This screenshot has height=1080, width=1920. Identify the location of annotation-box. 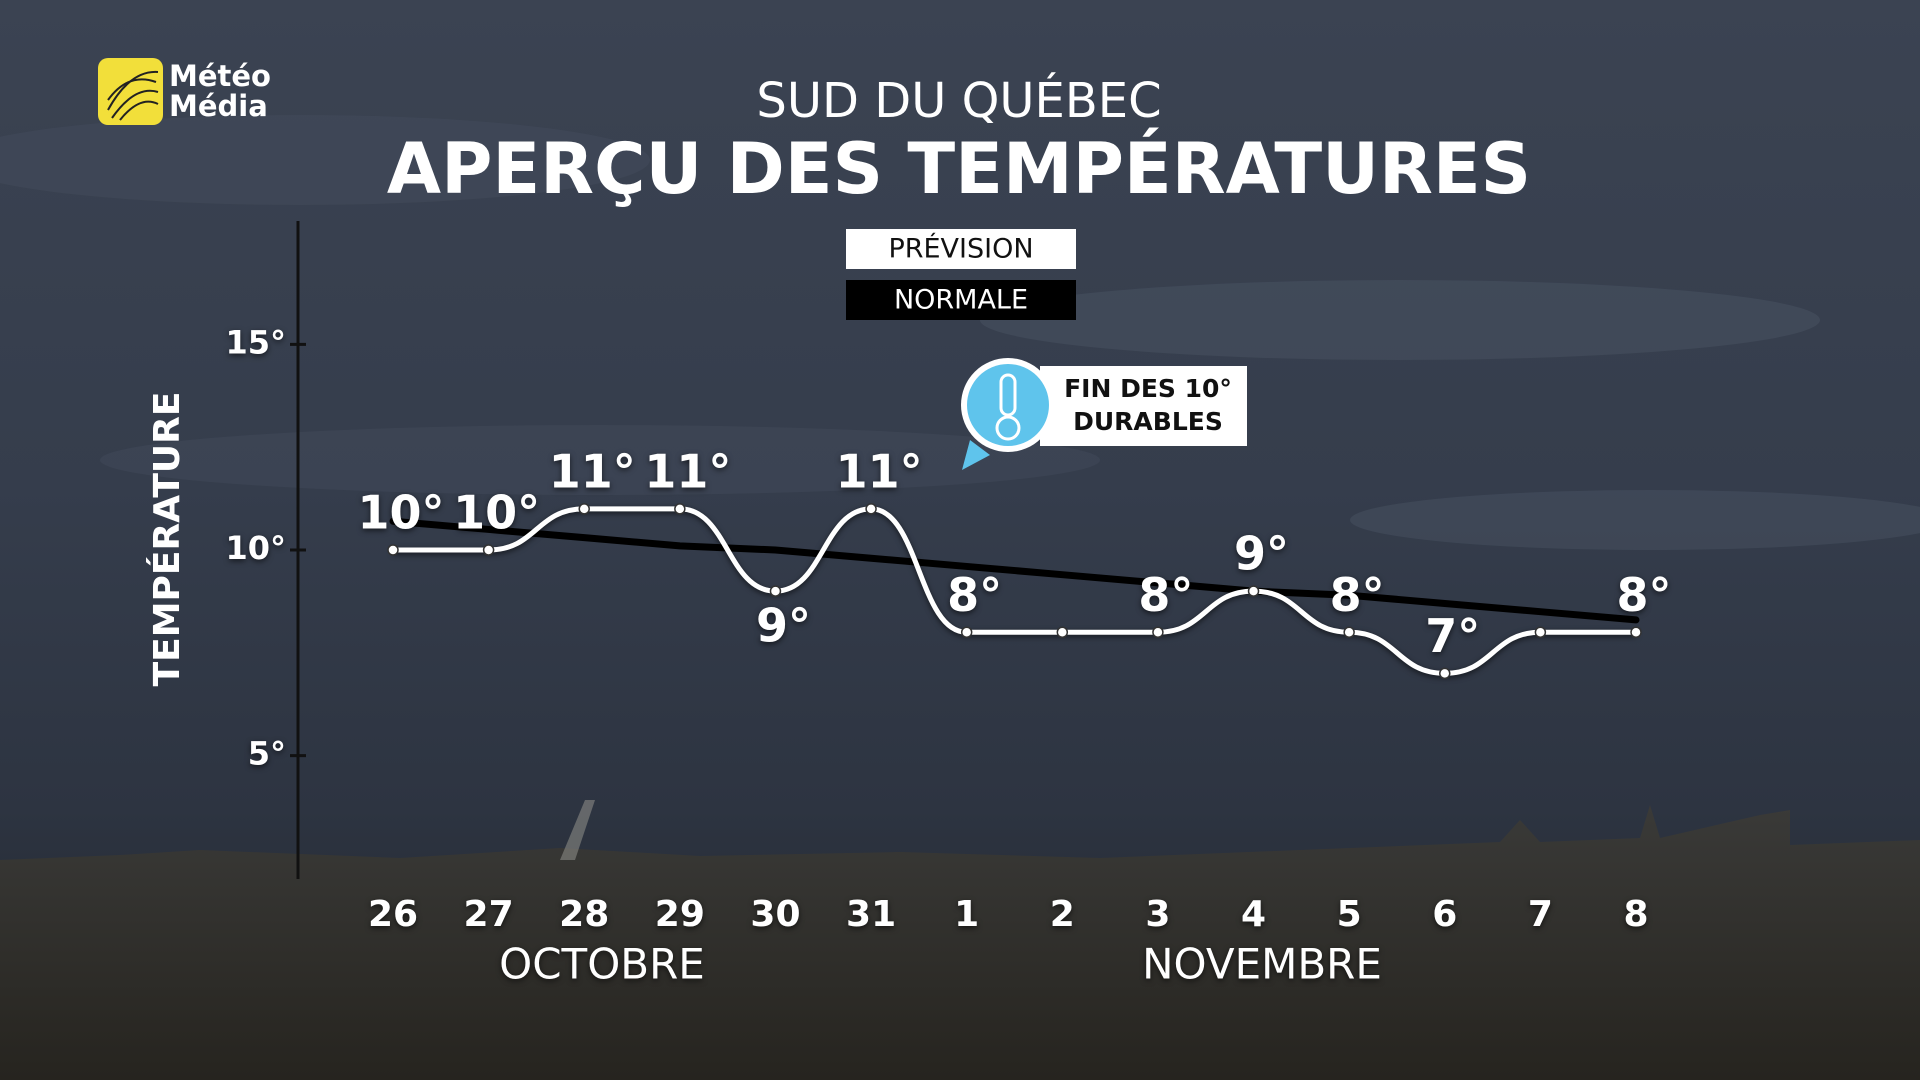
(1143, 406).